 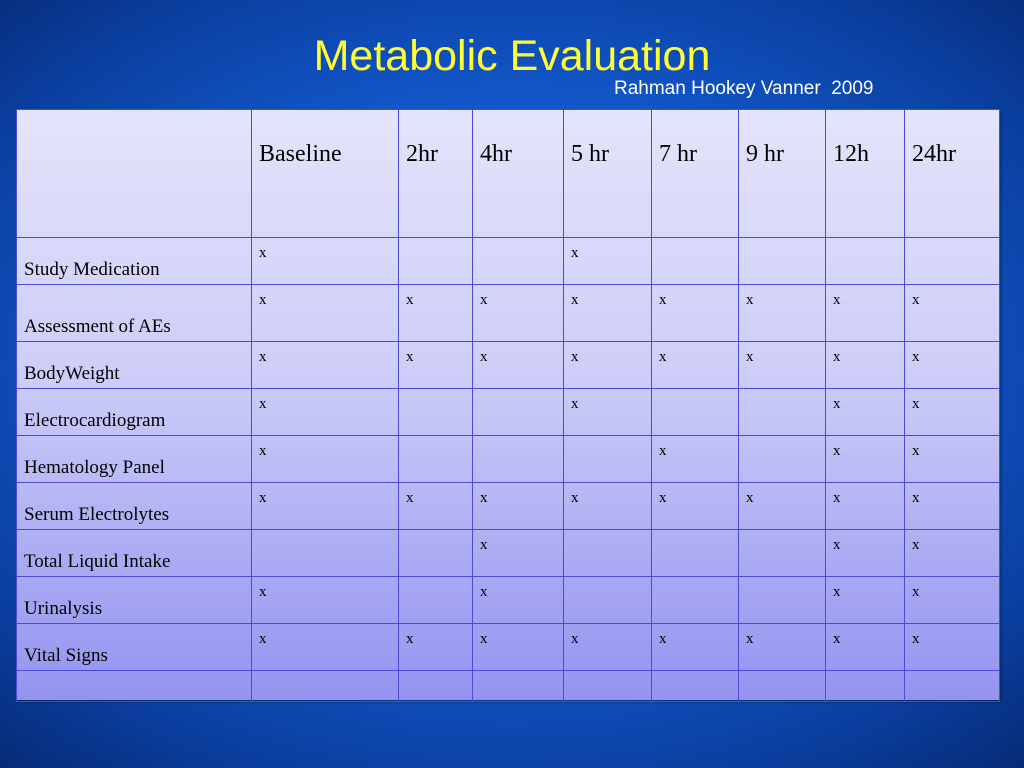 What do you see at coordinates (952, 173) in the screenshot?
I see `column-header: 24hr` at bounding box center [952, 173].